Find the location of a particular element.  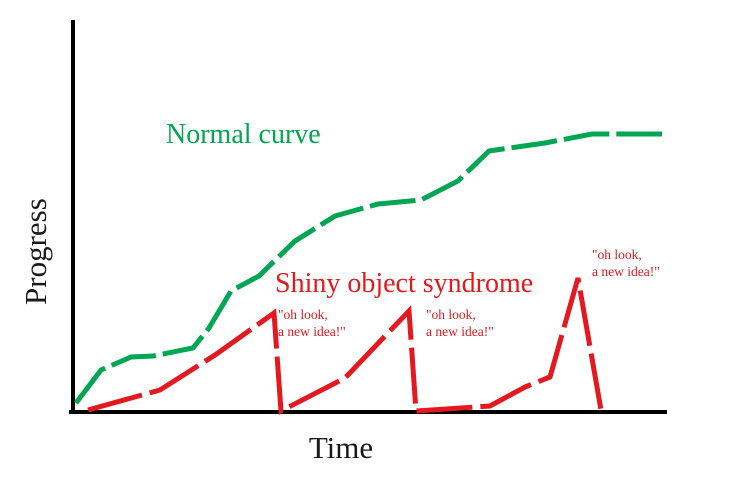

shiny-object-syndrome-label: Shiny object syndrome is located at coordinates (404, 283).